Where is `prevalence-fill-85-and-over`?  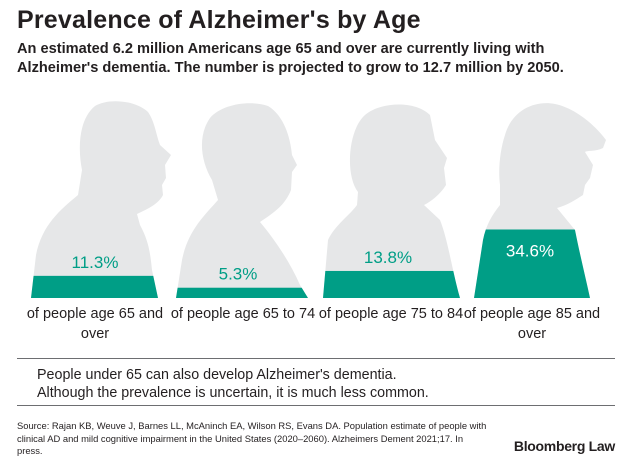 prevalence-fill-85-and-over is located at coordinates (540, 263).